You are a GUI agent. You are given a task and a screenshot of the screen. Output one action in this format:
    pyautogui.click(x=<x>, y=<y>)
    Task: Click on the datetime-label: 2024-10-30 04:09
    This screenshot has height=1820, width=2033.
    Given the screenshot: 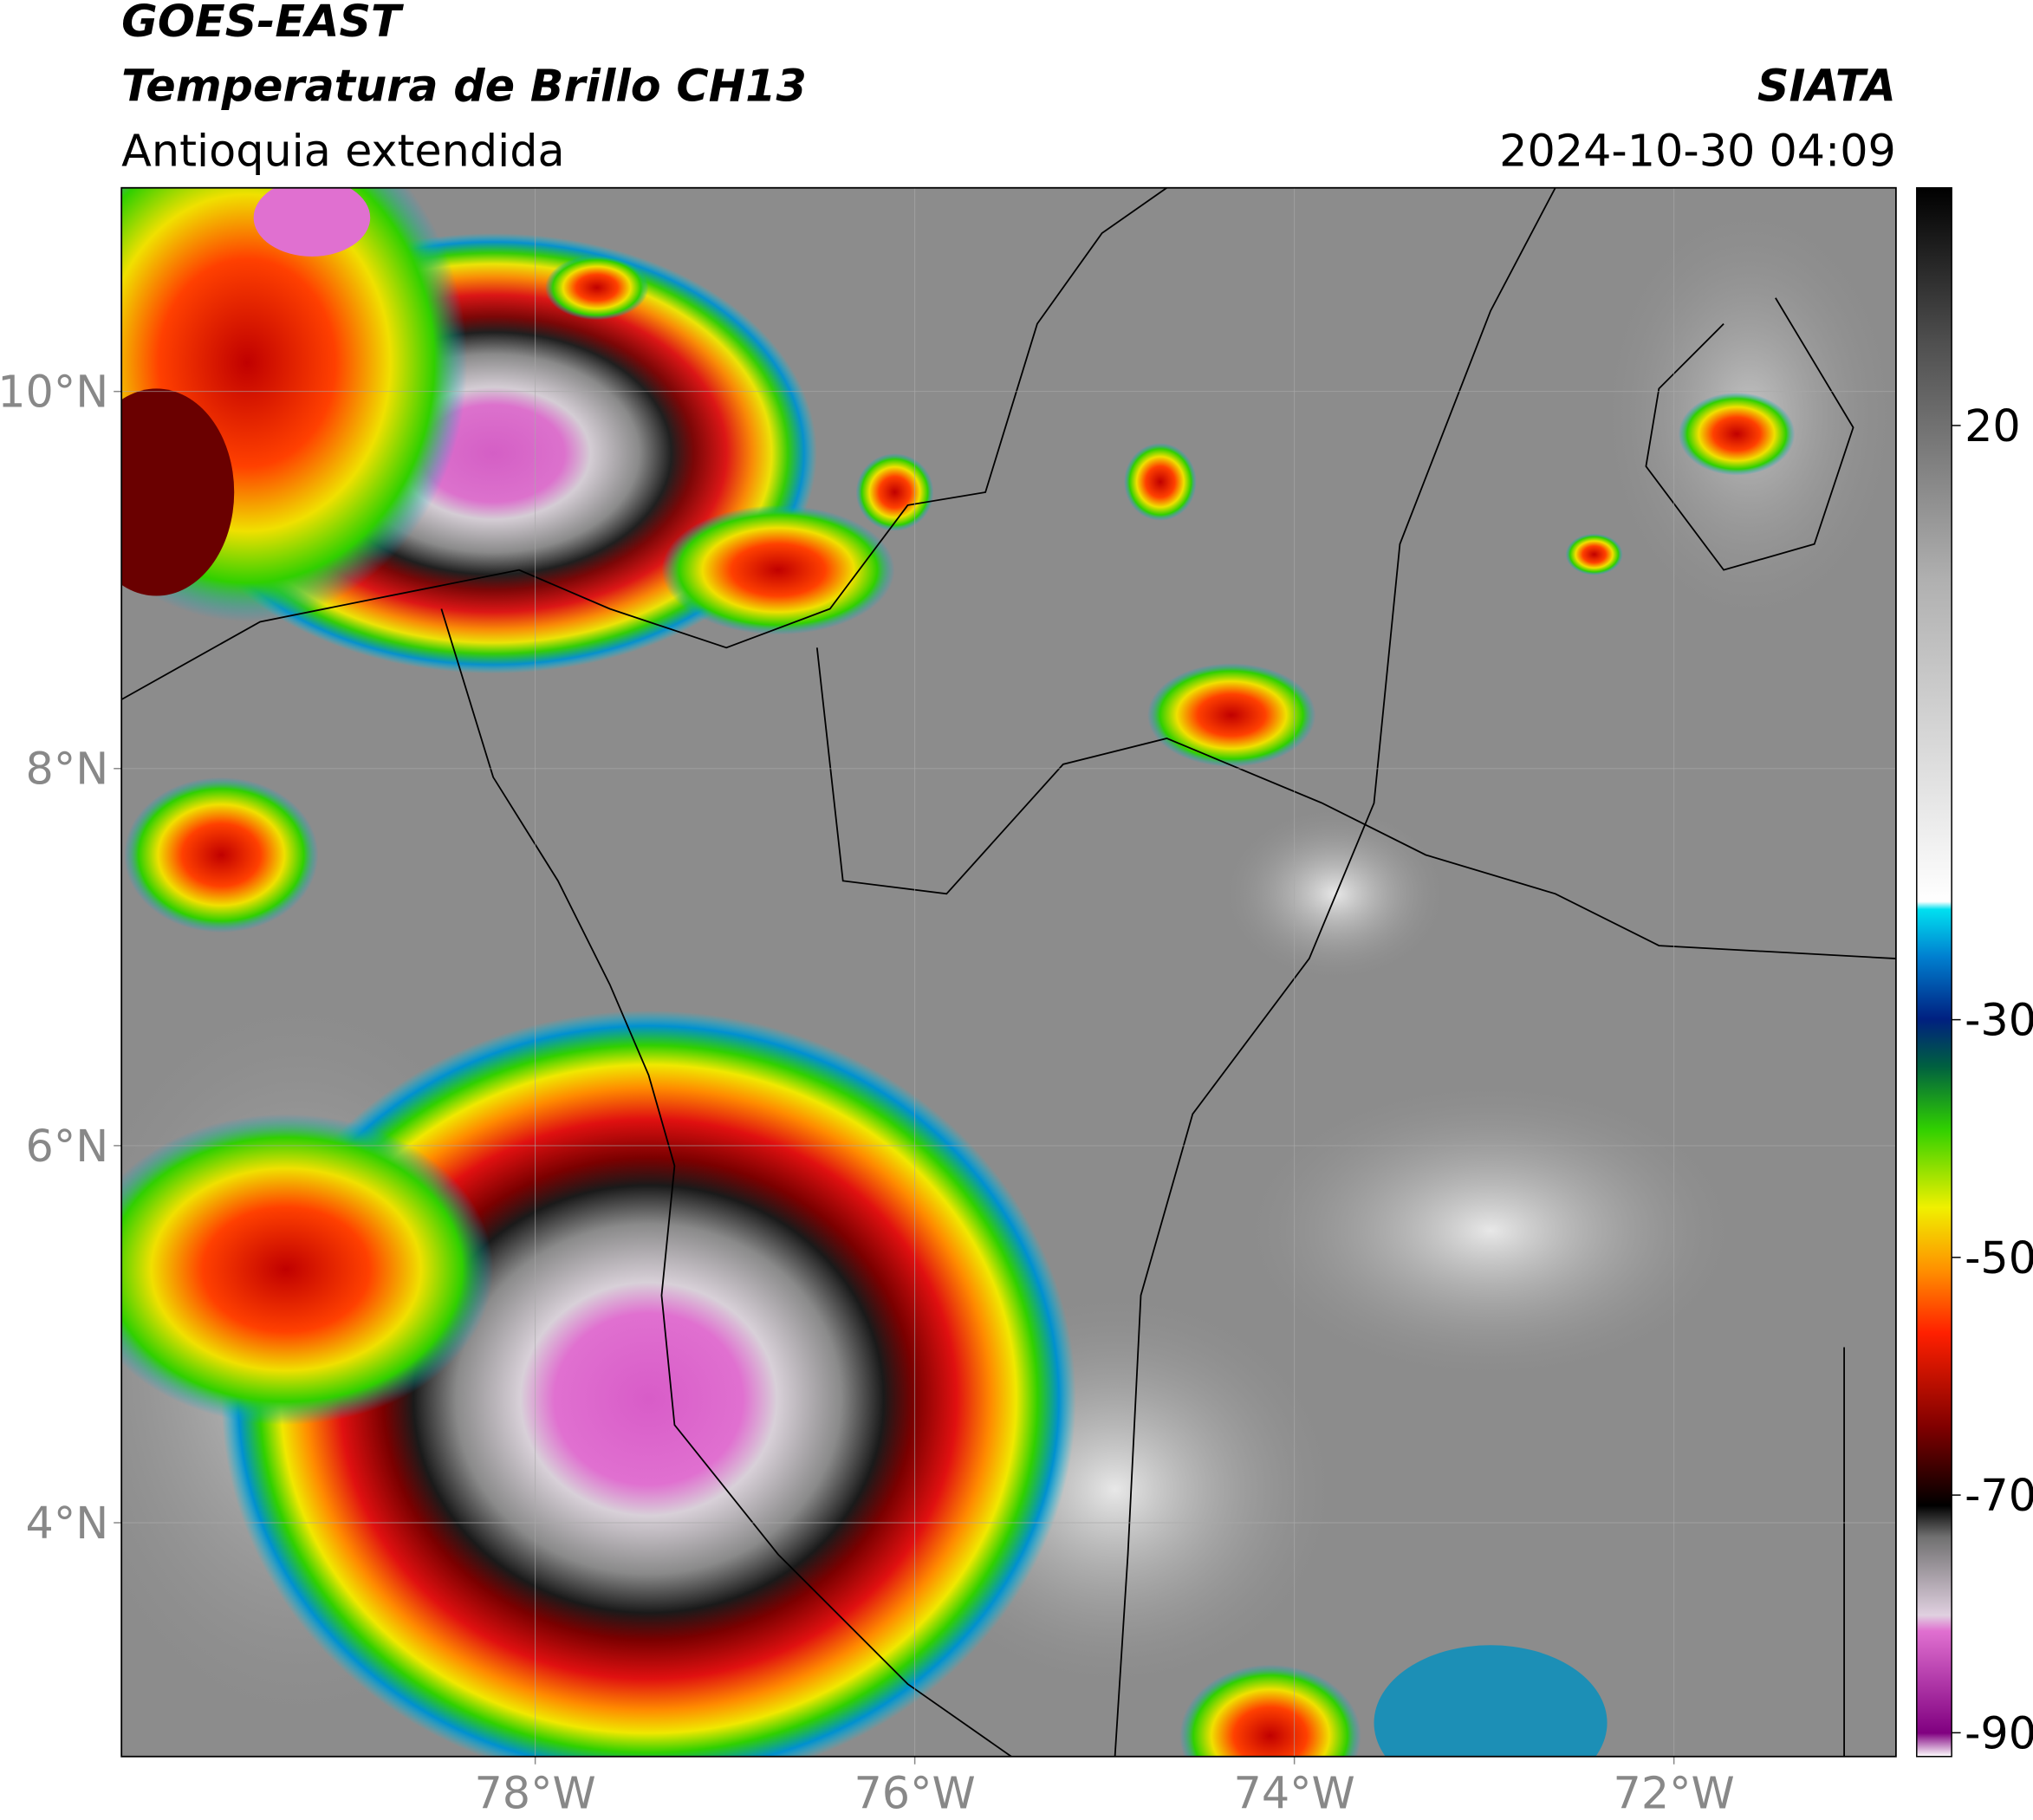 What is the action you would take?
    pyautogui.click(x=1697, y=150)
    